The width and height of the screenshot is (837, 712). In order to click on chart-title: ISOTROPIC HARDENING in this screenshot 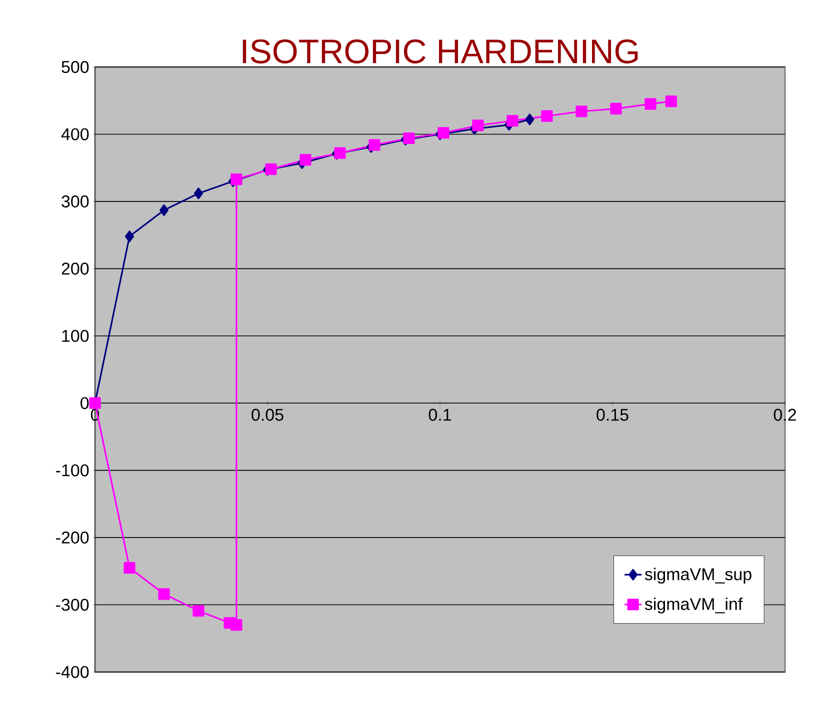, I will do `click(440, 51)`.